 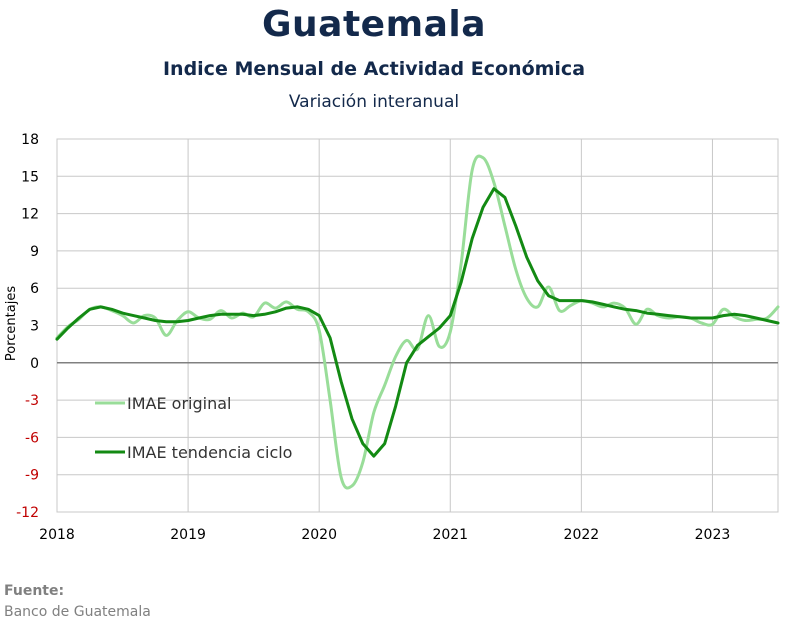 I want to click on y-tick-label: -3, so click(x=32, y=401).